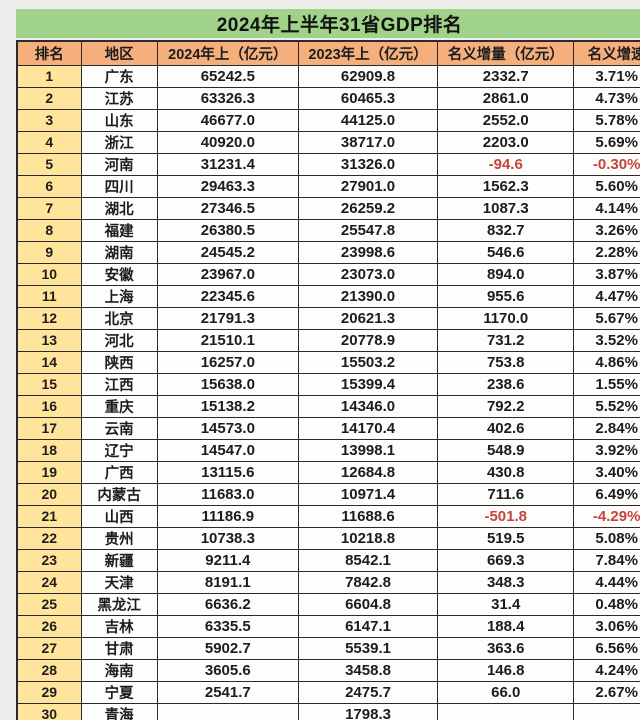 Image resolution: width=640 pixels, height=720 pixels. I want to click on table-row: 1 广东 65242.5 62909.8 2332.7 3.71%, so click(328, 76).